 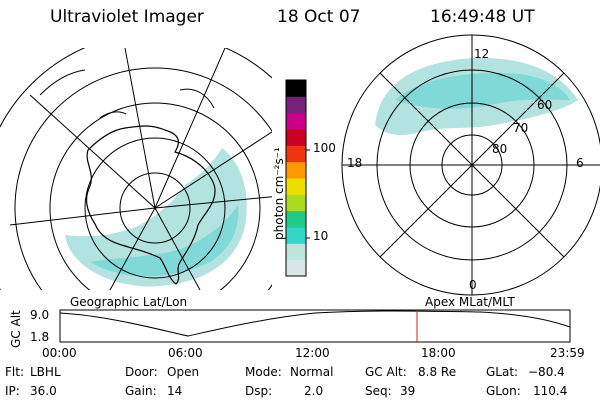 I want to click on status-glon-label: GLon:, so click(x=503, y=391).